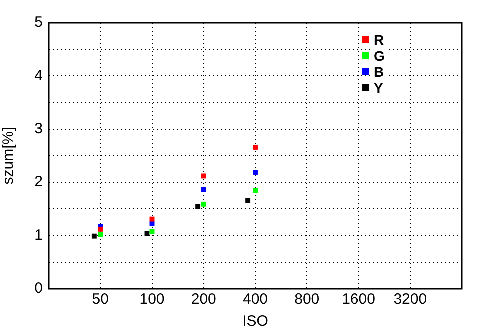  I want to click on x-tick-label: 200, so click(203, 299).